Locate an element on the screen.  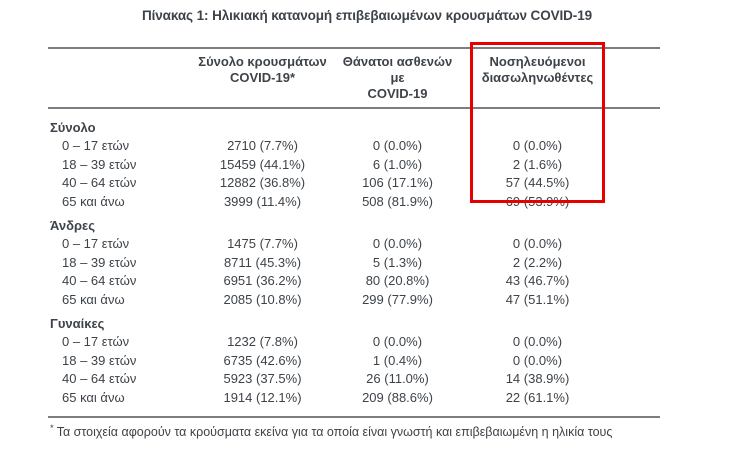
cases-cell: 12882 (36.8%) is located at coordinates (262, 182).